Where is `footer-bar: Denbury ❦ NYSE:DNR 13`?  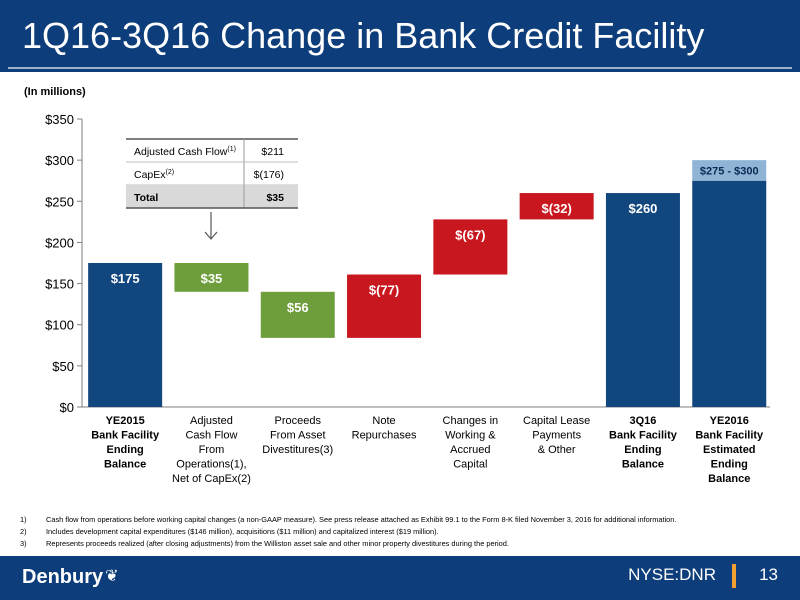 footer-bar: Denbury ❦ NYSE:DNR 13 is located at coordinates (400, 578).